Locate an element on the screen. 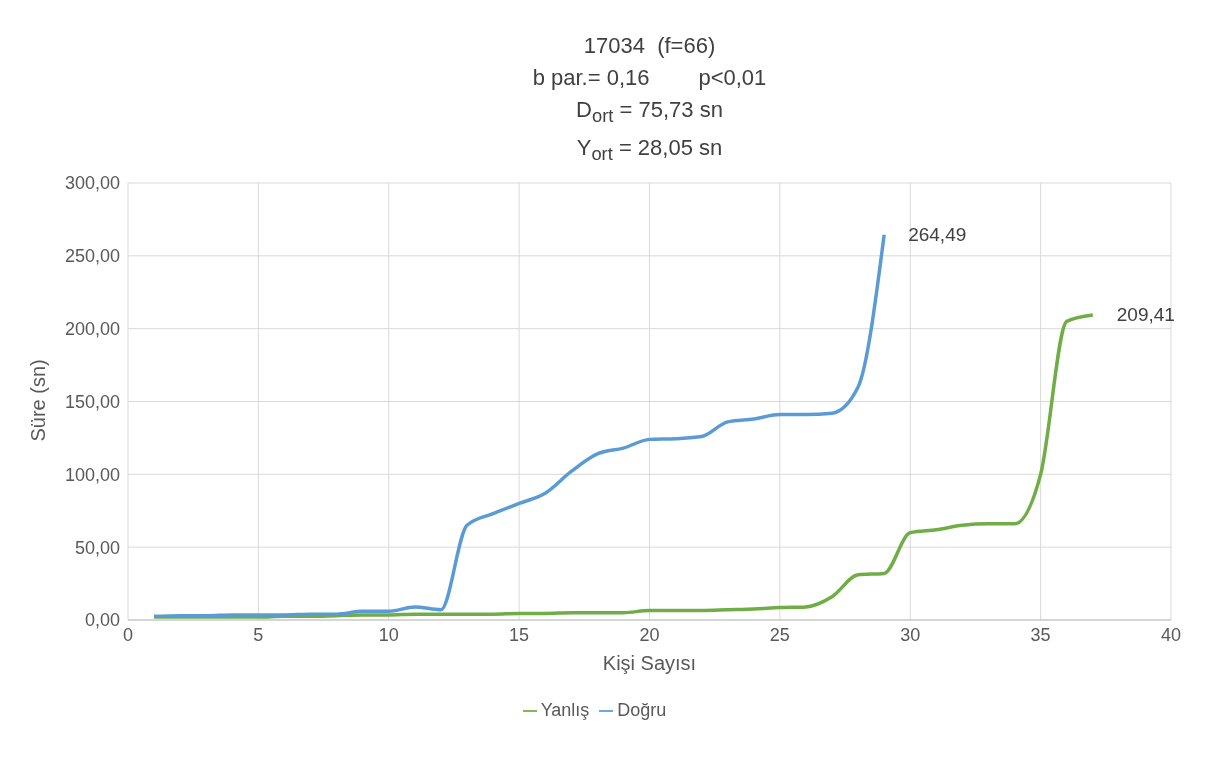 The image size is (1229, 757). x-tick-label: 30 is located at coordinates (910, 634).